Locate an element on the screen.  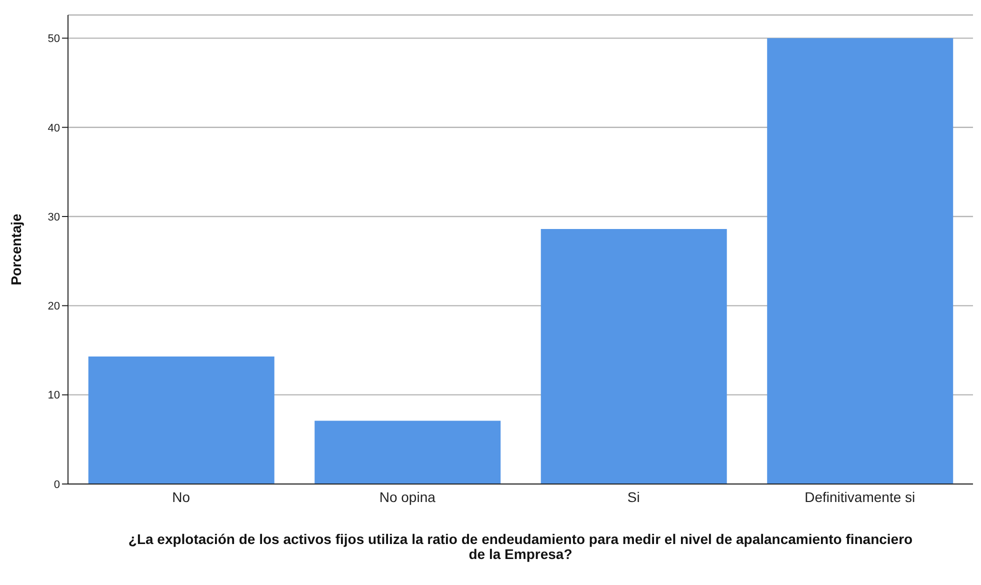
x-tick-label: No opina is located at coordinates (407, 496).